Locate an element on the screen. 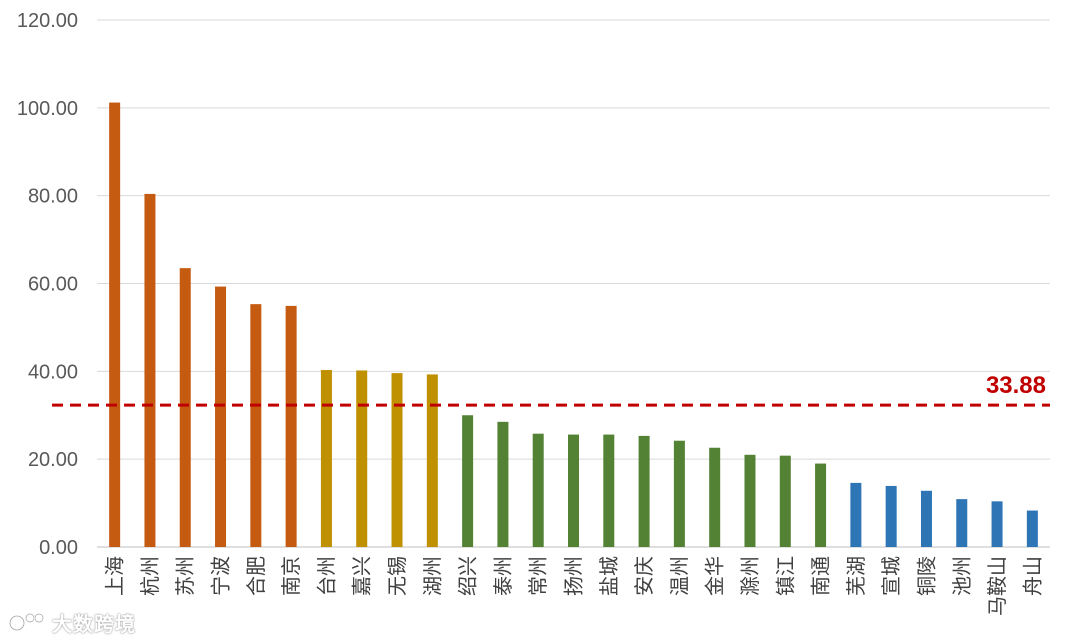 The image size is (1080, 642). x-tick-label: 温州 is located at coordinates (679, 576).